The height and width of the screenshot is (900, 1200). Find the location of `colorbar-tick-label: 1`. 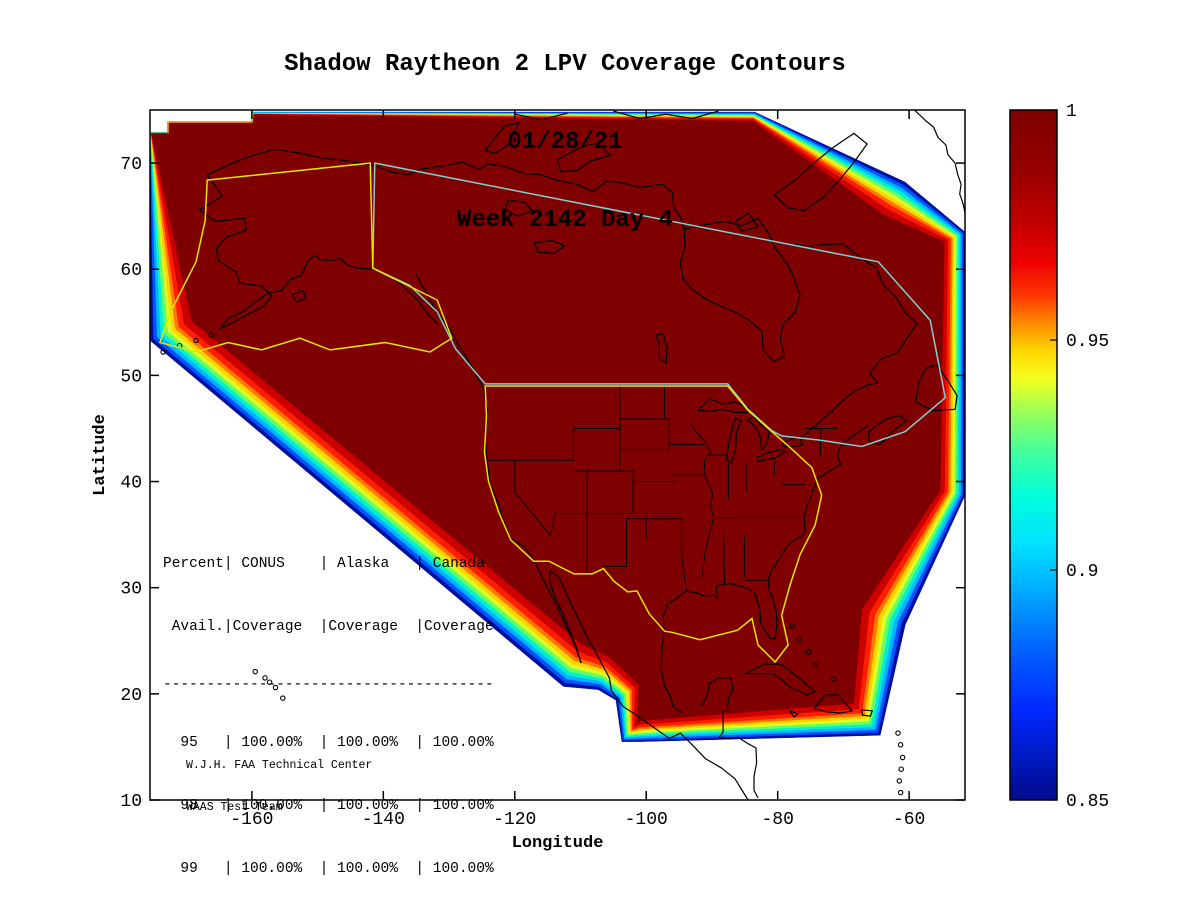

colorbar-tick-label: 1 is located at coordinates (1071, 112).